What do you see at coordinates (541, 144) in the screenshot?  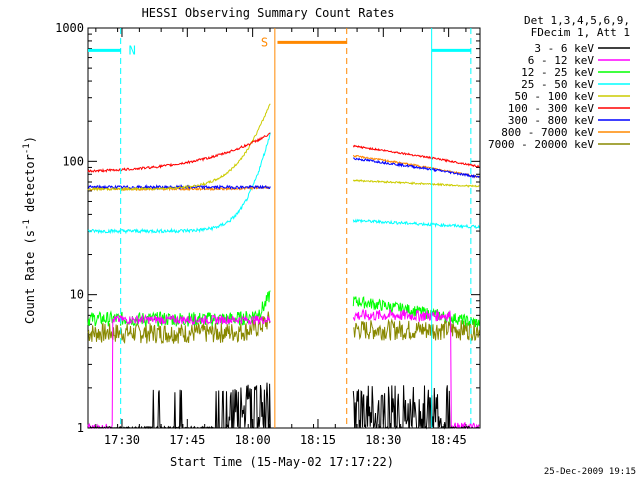 I see `legend-entry-label: 7000 - 20000 keV` at bounding box center [541, 144].